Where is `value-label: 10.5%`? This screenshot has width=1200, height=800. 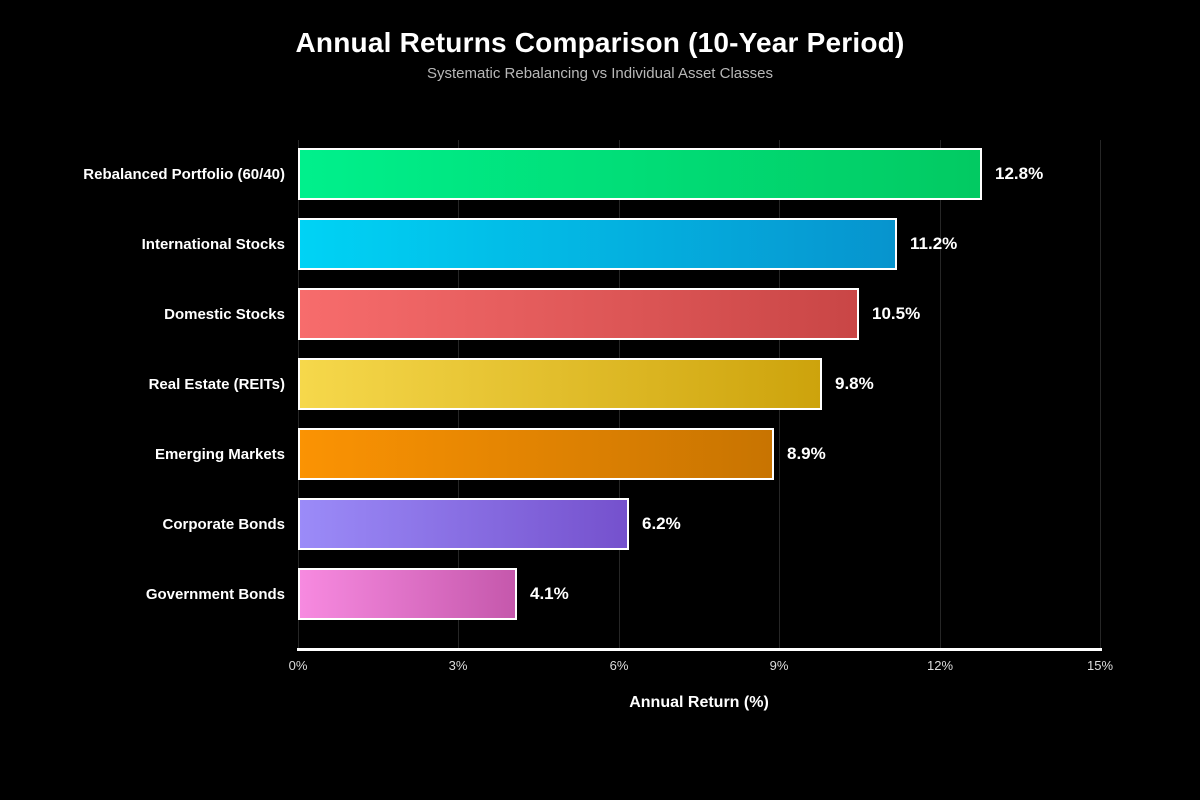 value-label: 10.5% is located at coordinates (896, 313).